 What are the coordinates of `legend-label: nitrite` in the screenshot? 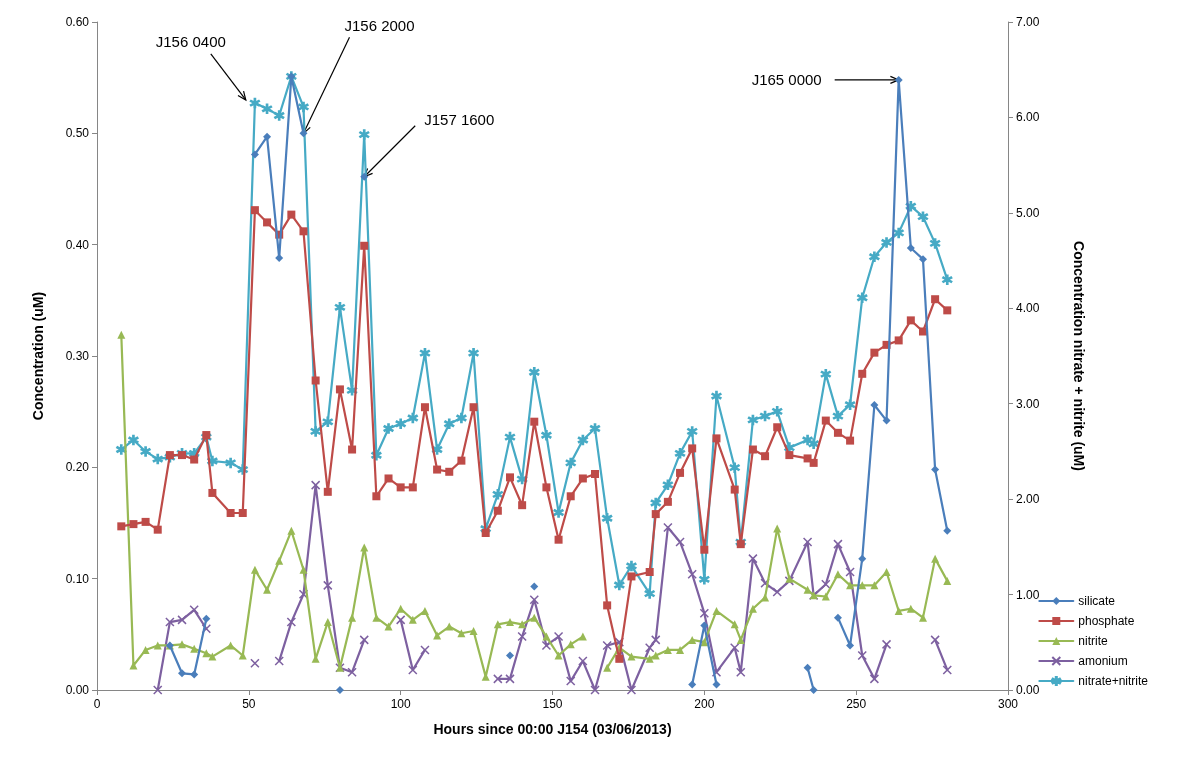 It's located at (1093, 641).